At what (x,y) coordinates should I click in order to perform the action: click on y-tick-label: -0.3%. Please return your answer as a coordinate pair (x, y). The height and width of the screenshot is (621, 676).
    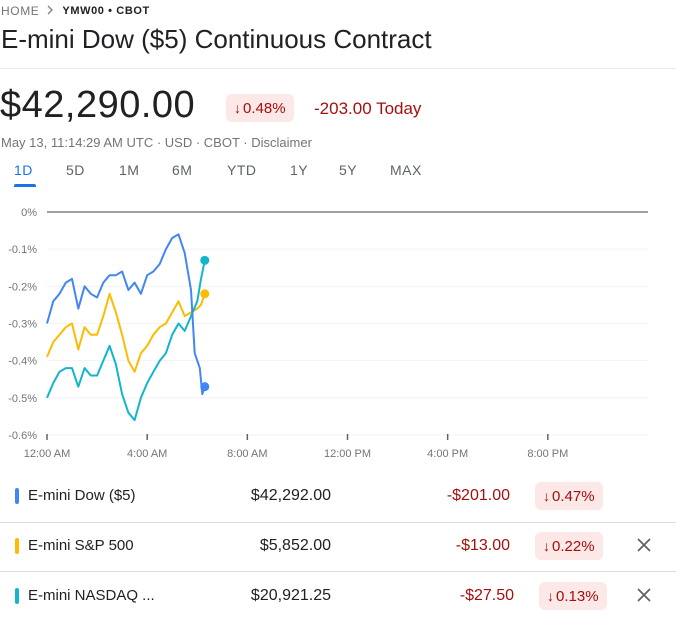
    Looking at the image, I should click on (22, 325).